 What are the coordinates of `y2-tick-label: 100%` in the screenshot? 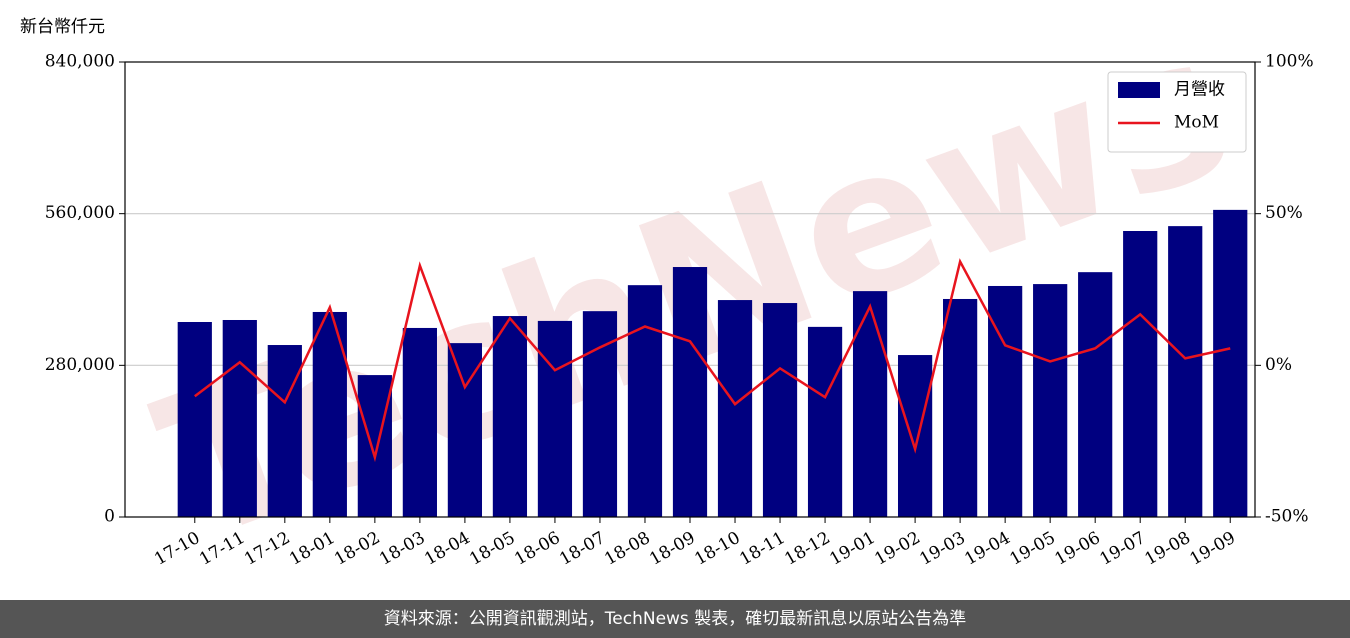 It's located at (1289, 62).